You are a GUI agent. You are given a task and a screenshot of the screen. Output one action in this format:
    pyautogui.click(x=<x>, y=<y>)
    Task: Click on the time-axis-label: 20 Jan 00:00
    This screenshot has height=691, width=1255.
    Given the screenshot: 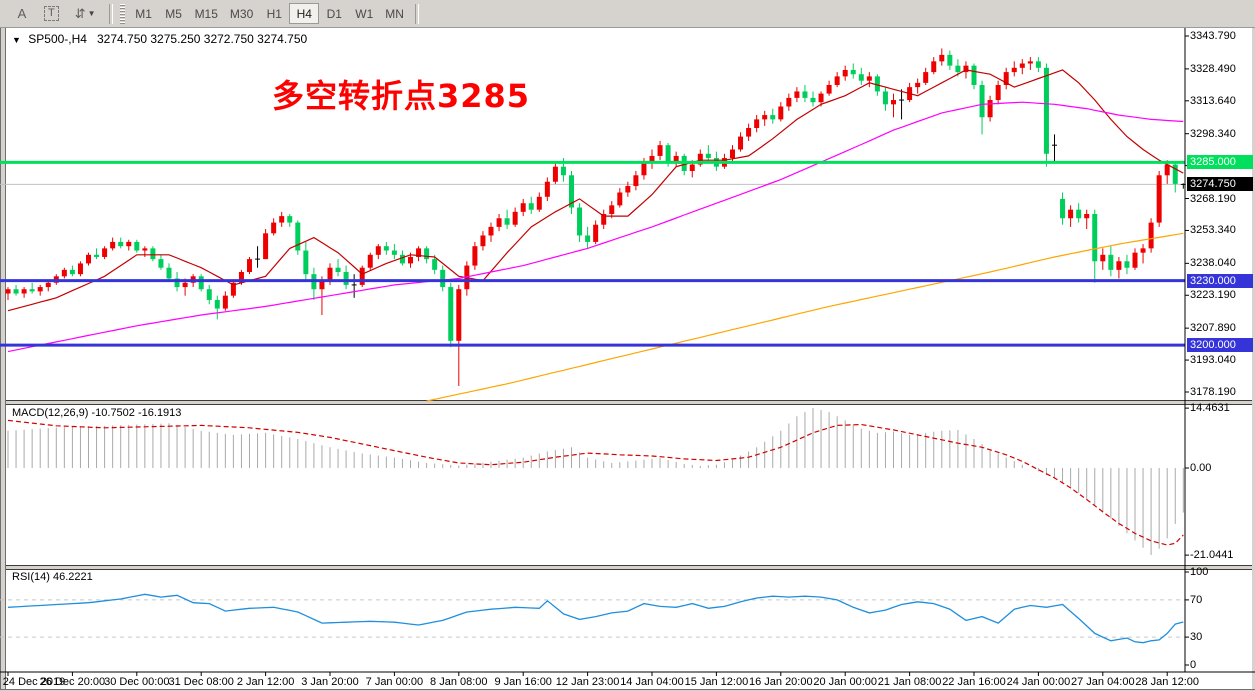 What is the action you would take?
    pyautogui.click(x=845, y=682)
    